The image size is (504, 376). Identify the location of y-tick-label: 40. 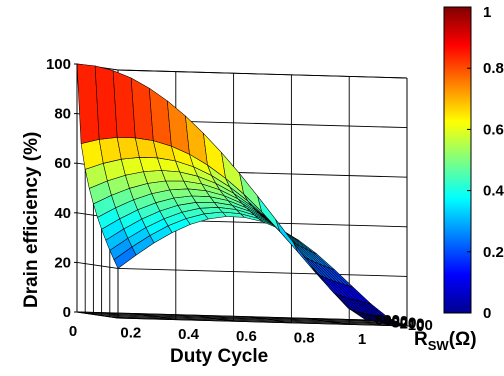
(62, 213).